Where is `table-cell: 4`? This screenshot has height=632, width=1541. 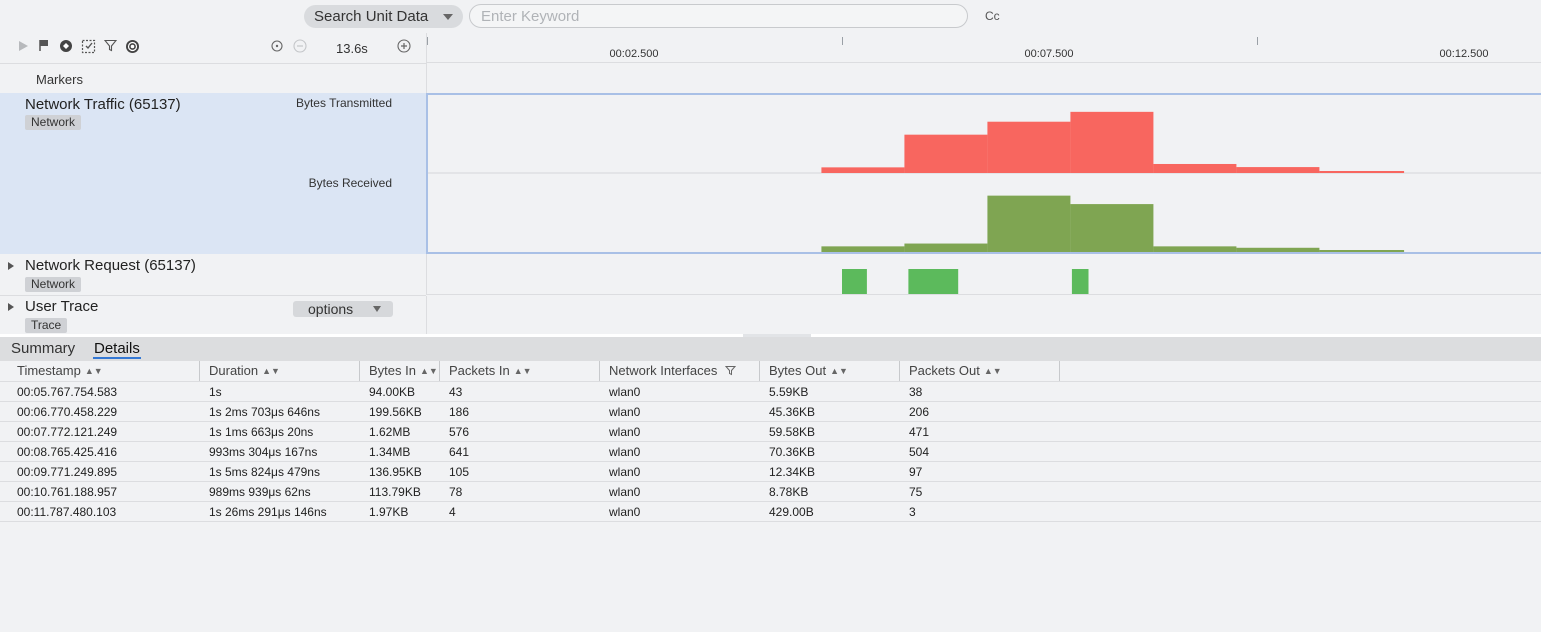
table-cell: 4 is located at coordinates (452, 512).